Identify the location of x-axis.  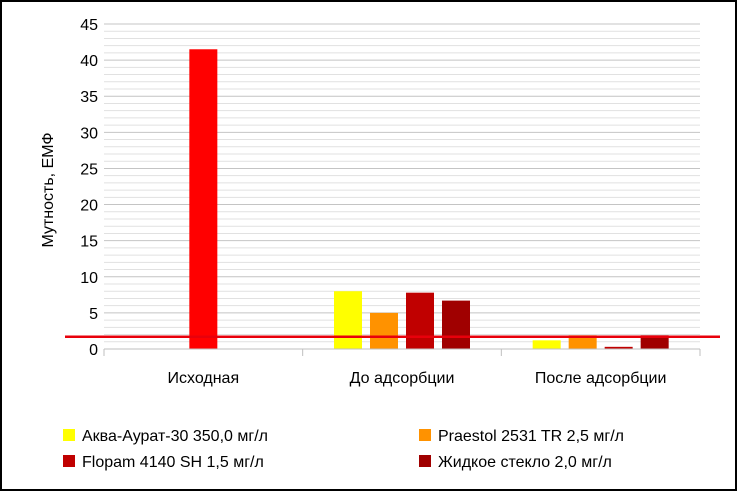
(402, 352).